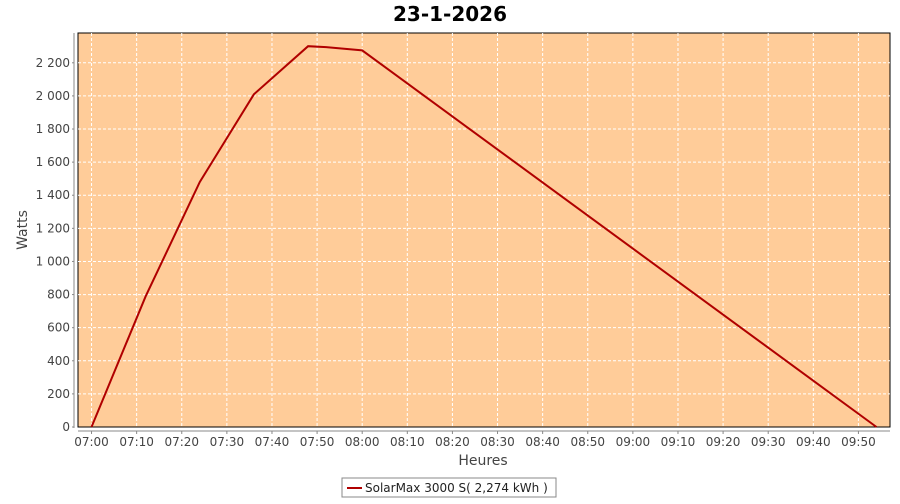 This screenshot has width=900, height=504. Describe the element at coordinates (450, 14) in the screenshot. I see `chart-title: 23-1-2026` at that location.